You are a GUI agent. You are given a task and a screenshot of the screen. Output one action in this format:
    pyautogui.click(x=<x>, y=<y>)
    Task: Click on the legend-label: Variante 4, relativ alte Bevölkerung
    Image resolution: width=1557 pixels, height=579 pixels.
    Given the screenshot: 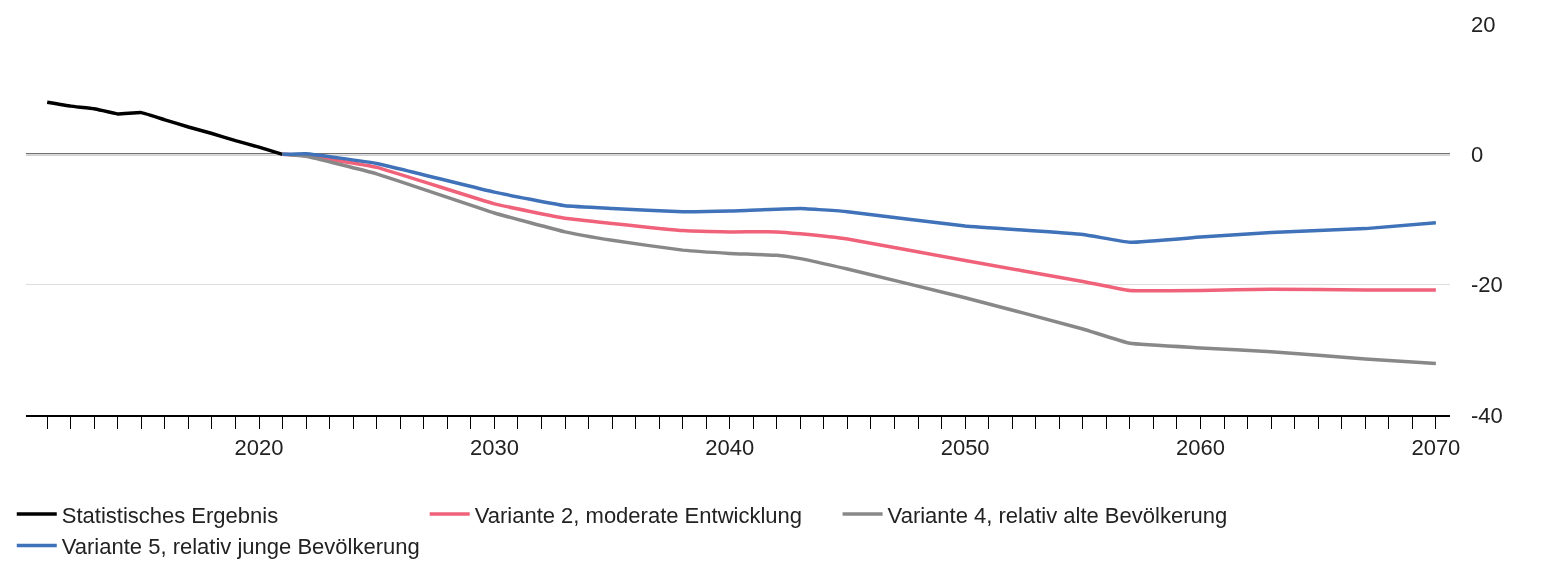 What is the action you would take?
    pyautogui.click(x=1057, y=515)
    